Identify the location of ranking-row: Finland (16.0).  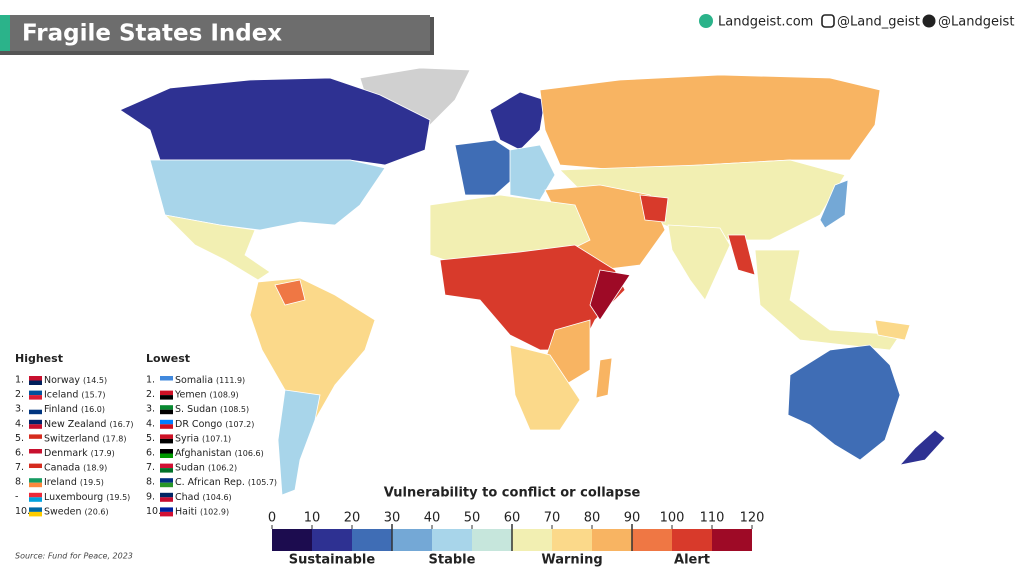
(74, 409).